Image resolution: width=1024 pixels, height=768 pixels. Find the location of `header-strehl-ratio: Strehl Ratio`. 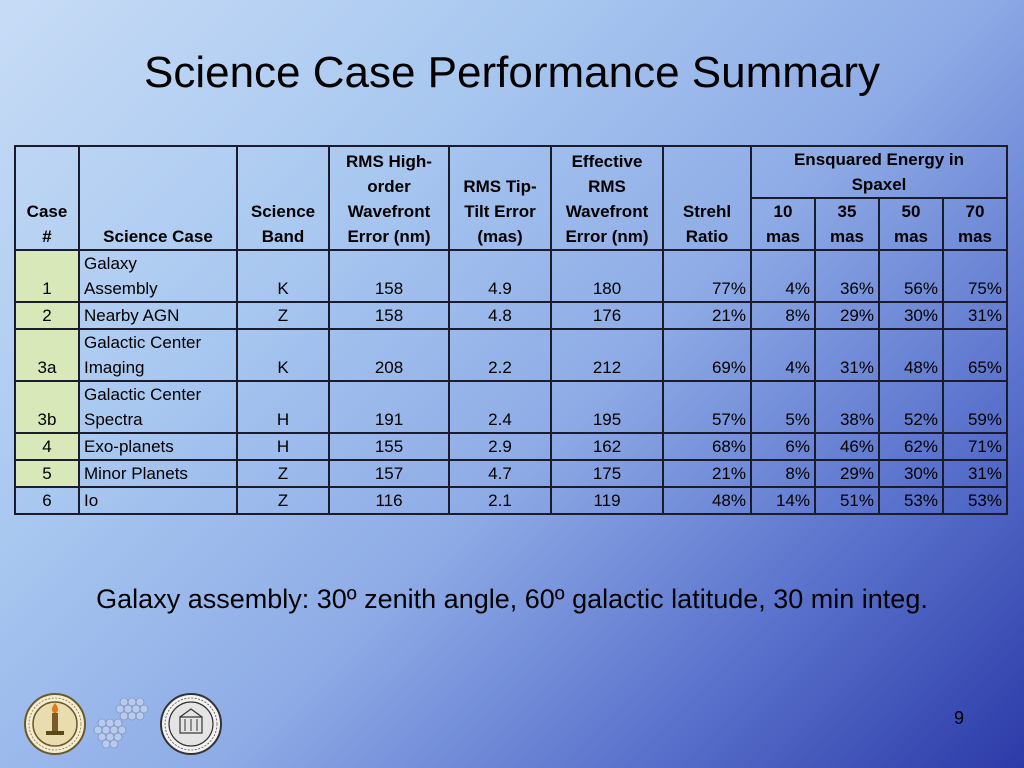

header-strehl-ratio: Strehl Ratio is located at coordinates (707, 198).